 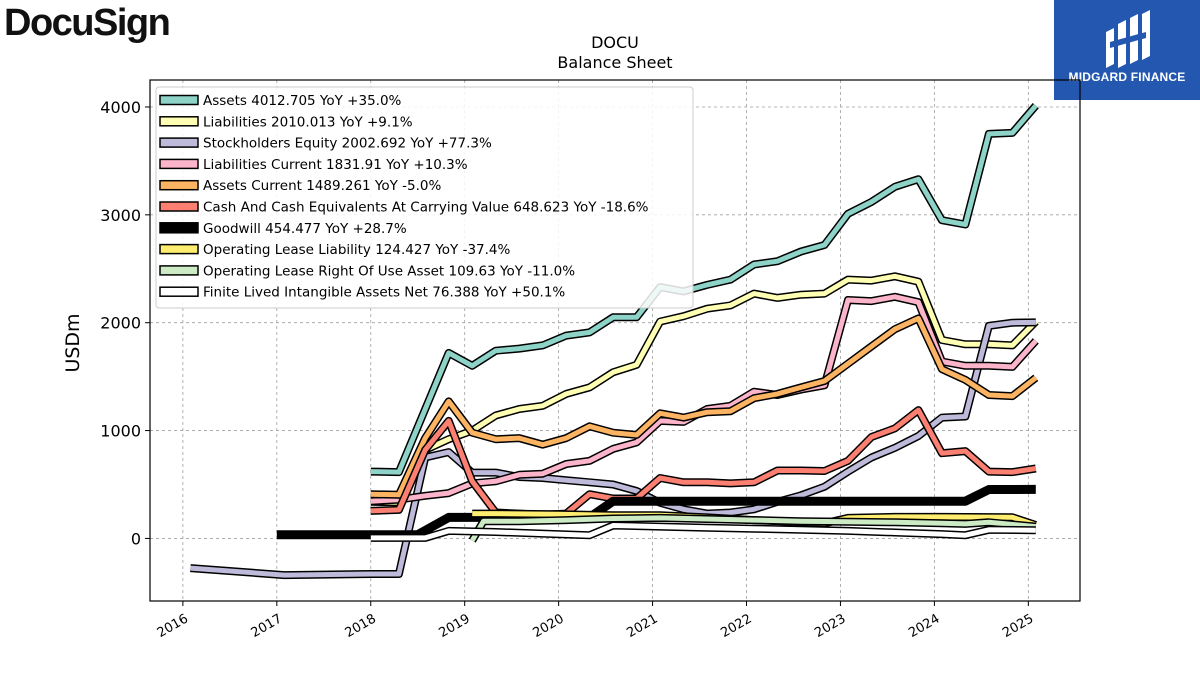 I want to click on x-tick-label: 2021, so click(x=642, y=626).